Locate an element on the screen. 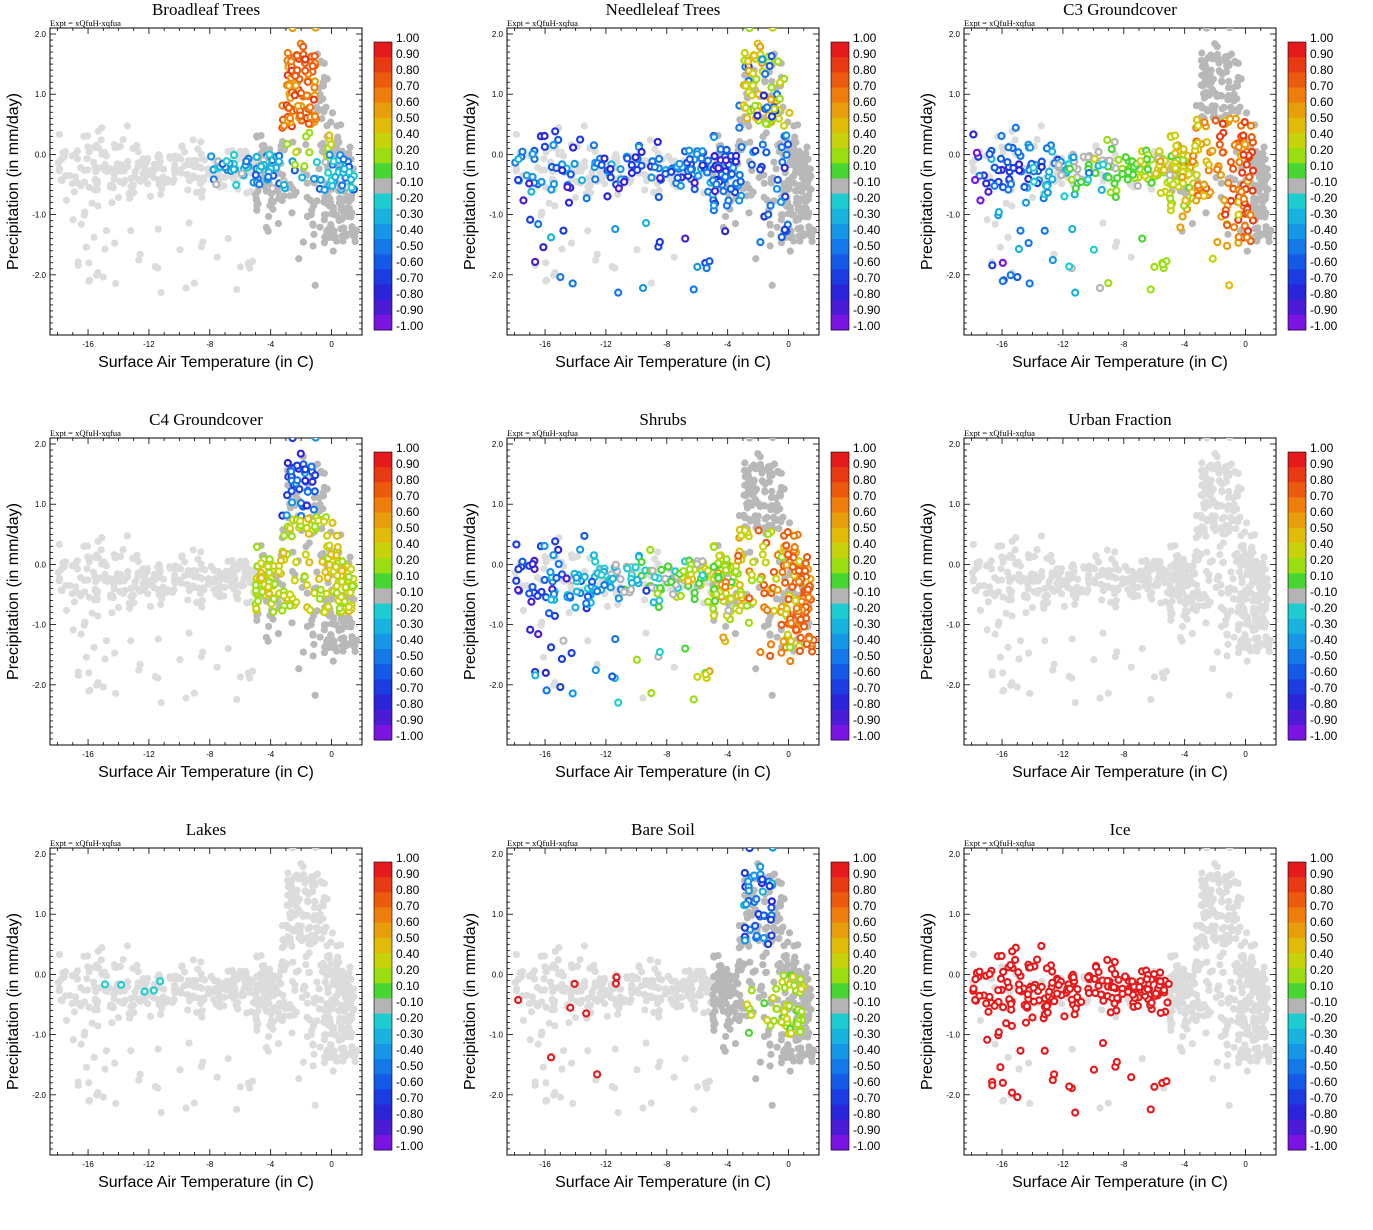 This screenshot has width=1373, height=1230. colorbar-label: 0.40 is located at coordinates (1322, 134).